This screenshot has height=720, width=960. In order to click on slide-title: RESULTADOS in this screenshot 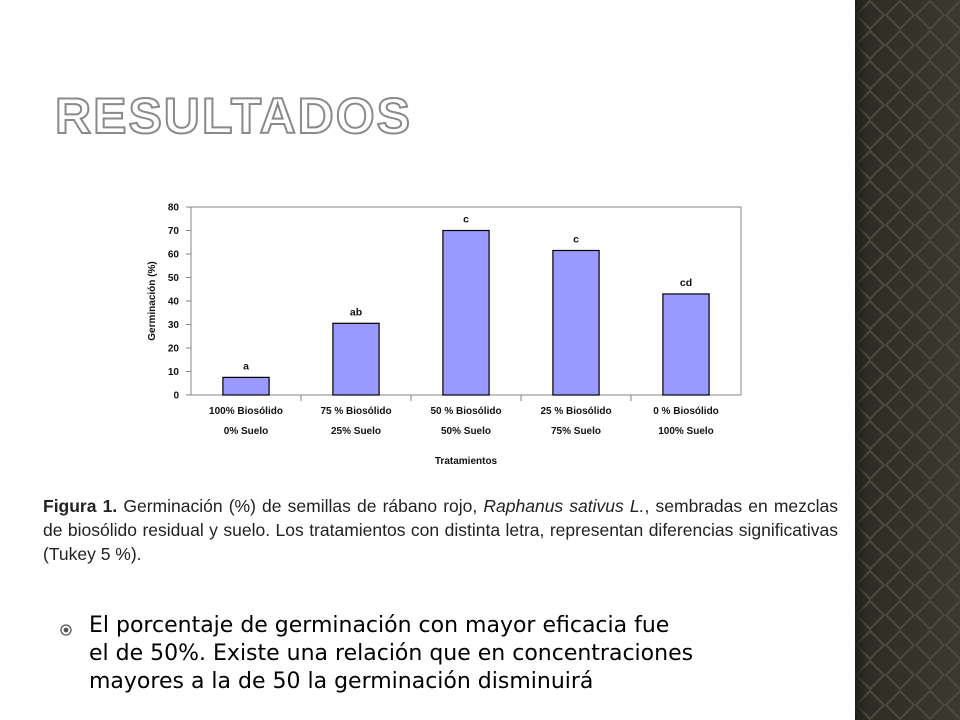, I will do `click(233, 116)`.